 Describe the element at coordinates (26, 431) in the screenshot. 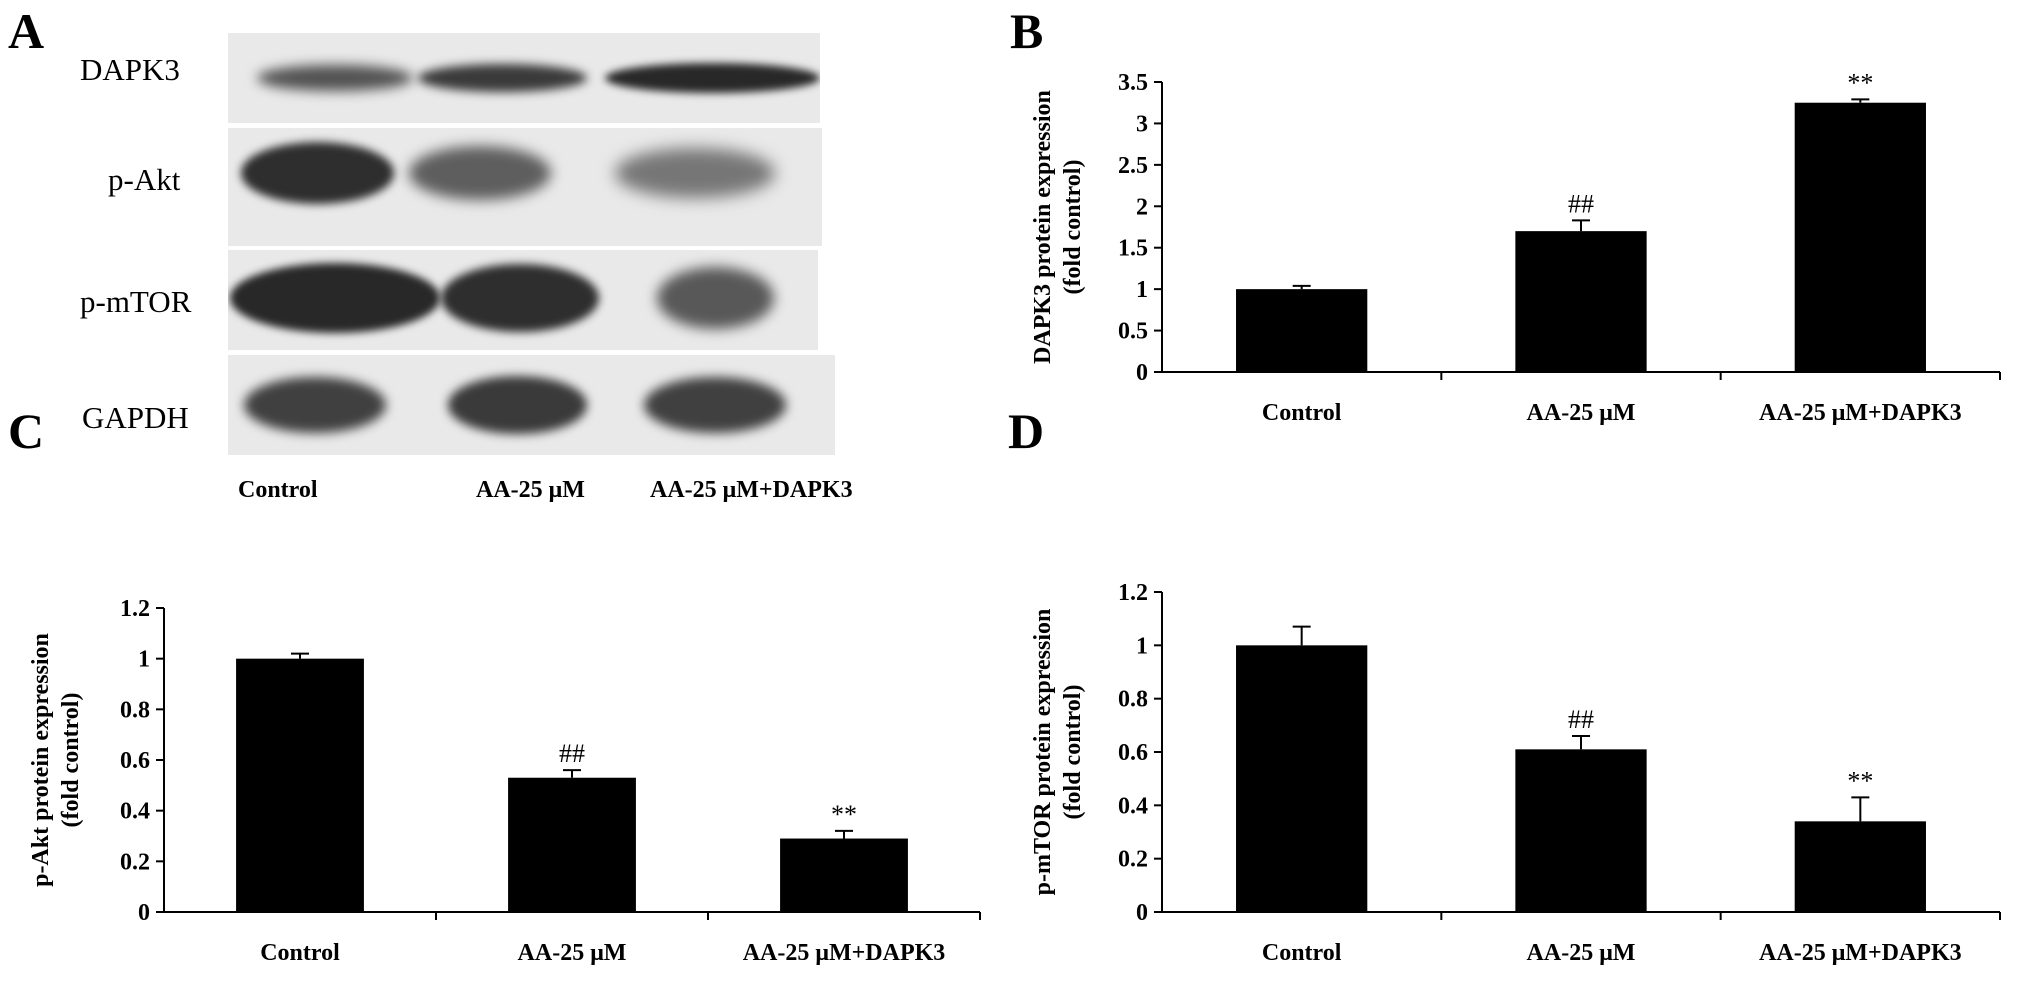

I see `panel-c-letter: C` at that location.